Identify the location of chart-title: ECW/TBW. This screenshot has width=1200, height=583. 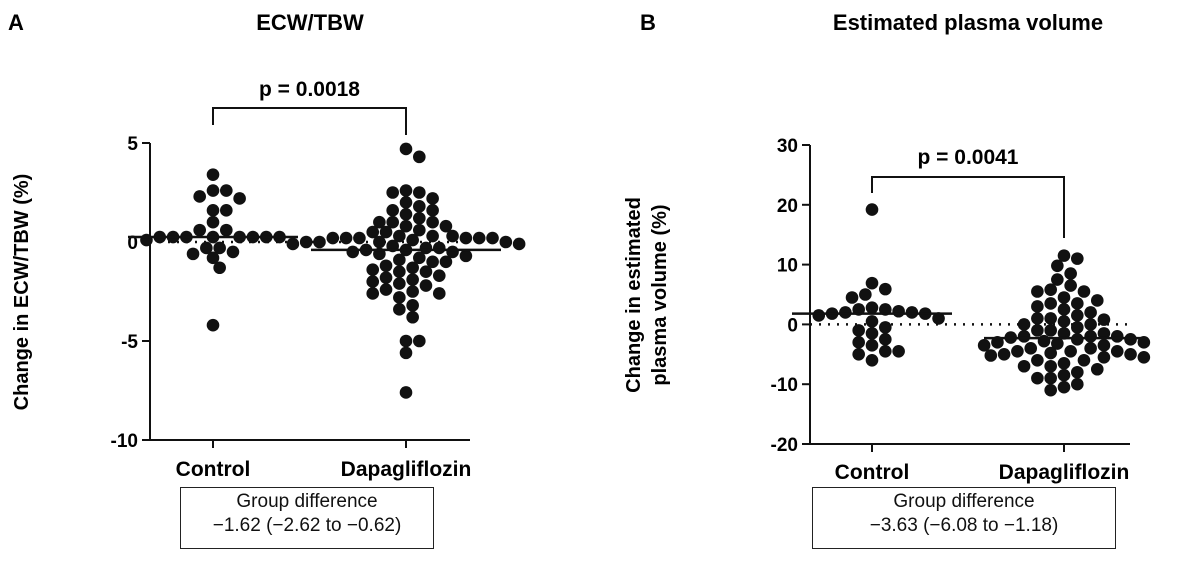
(310, 22).